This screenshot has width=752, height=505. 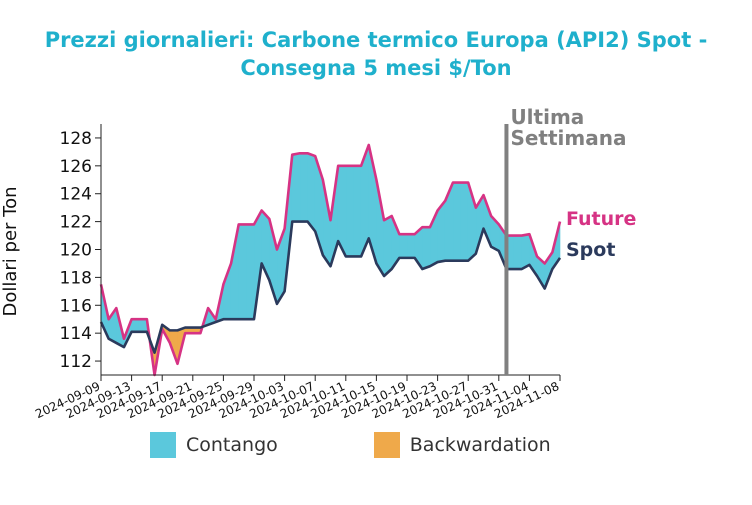 I want to click on legend-item-contango: Contango, so click(x=214, y=445).